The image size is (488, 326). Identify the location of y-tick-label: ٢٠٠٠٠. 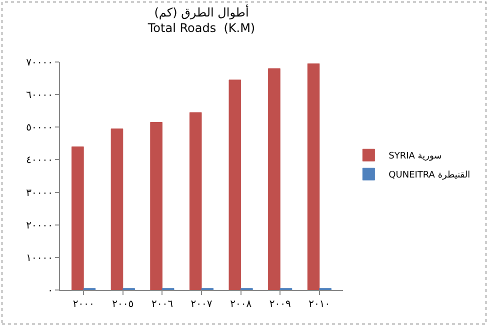
(39, 226).